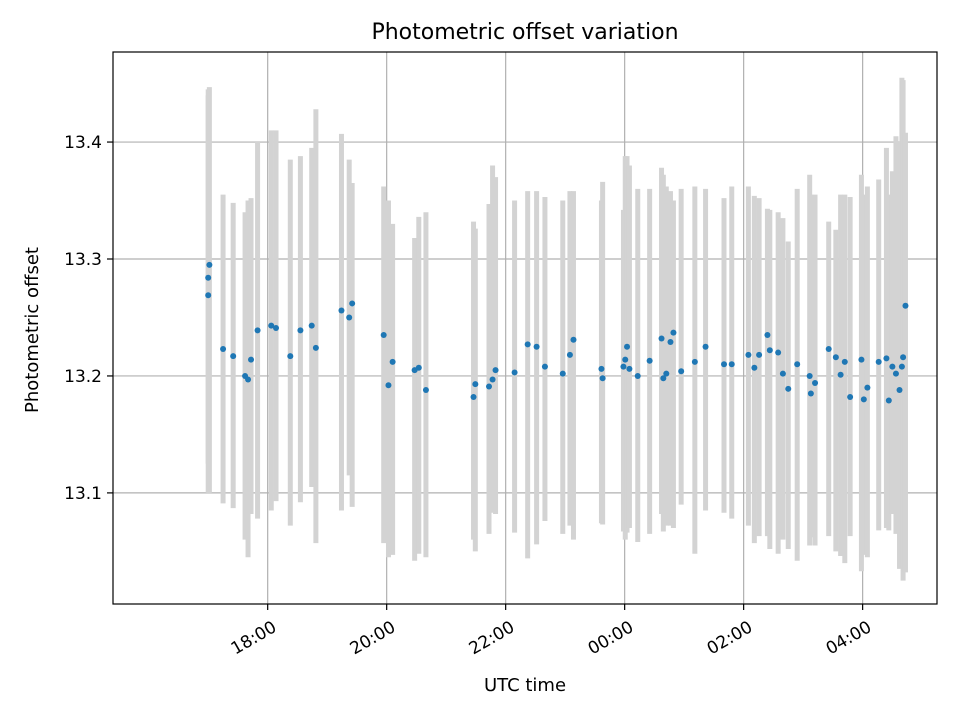 This screenshot has width=960, height=720. What do you see at coordinates (83, 260) in the screenshot?
I see `y-tick-label: 13.3` at bounding box center [83, 260].